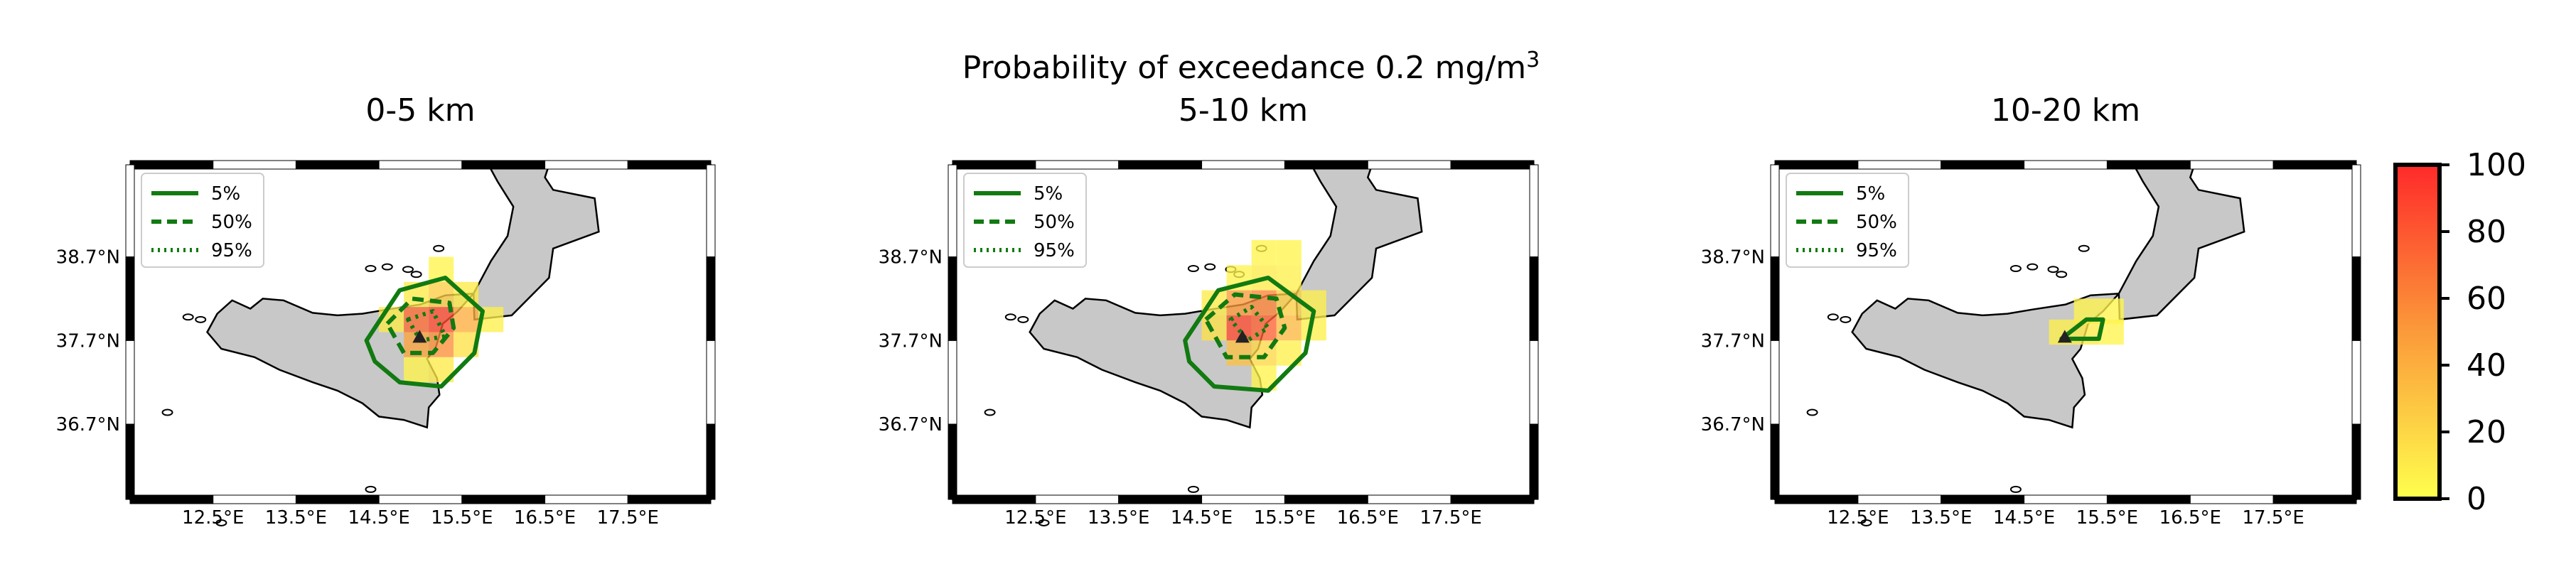  What do you see at coordinates (2024, 518) in the screenshot?
I see `x-tick-label: 14.5°E` at bounding box center [2024, 518].